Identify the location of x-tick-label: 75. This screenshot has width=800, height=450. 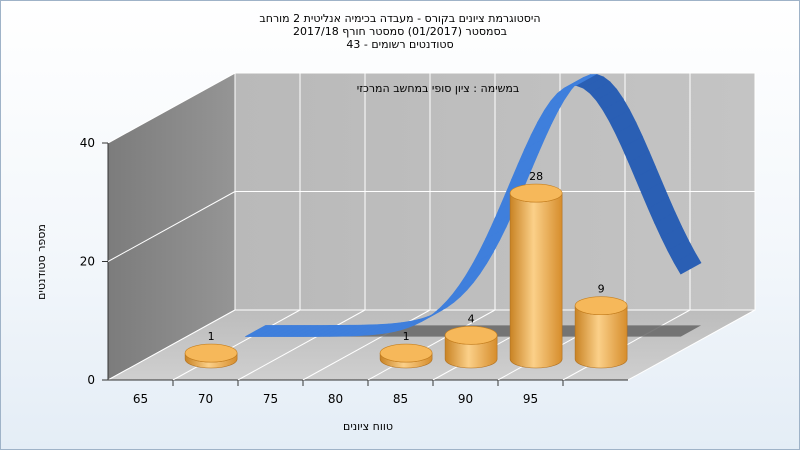
(270, 399).